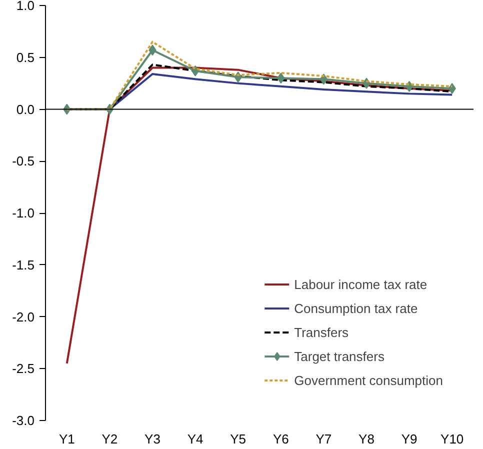  I want to click on legend-label: Target transfers, so click(339, 356).